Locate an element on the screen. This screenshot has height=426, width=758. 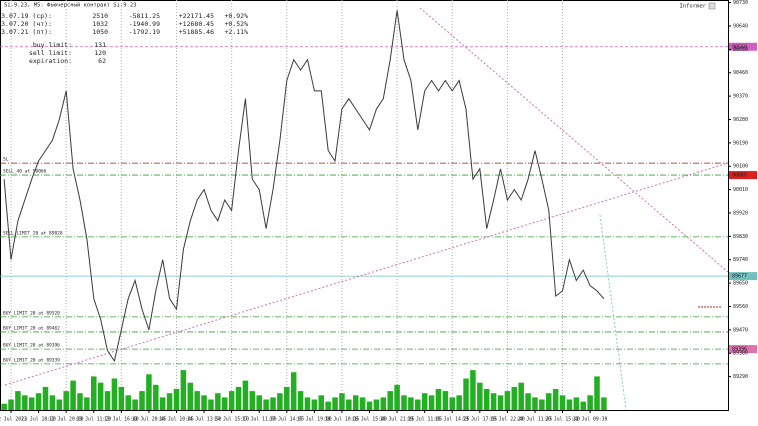
y-tick-label: 89290 is located at coordinates (740, 377).